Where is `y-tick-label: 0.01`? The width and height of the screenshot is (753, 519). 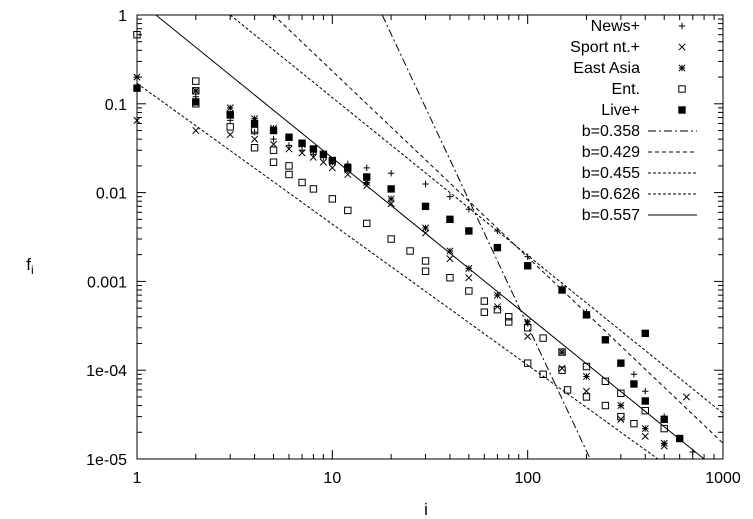
y-tick-label: 0.01 is located at coordinates (111, 194).